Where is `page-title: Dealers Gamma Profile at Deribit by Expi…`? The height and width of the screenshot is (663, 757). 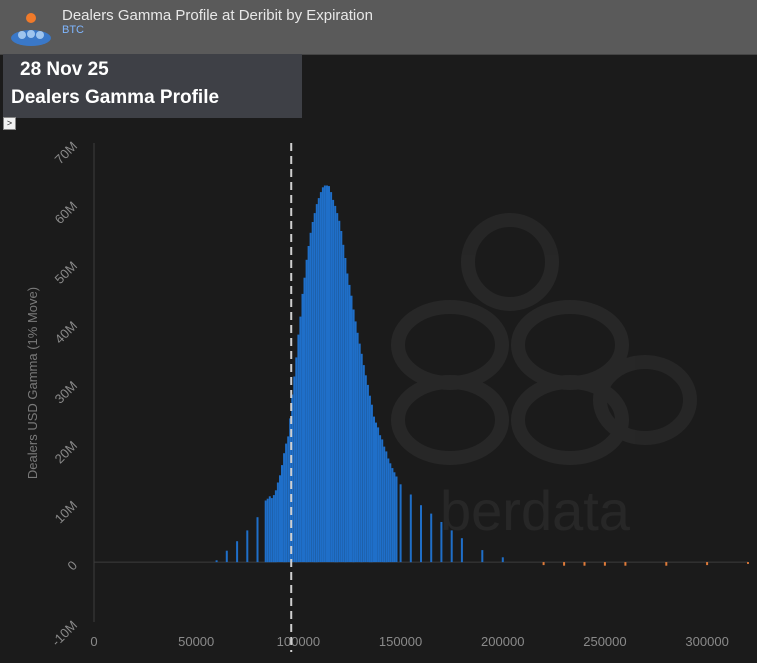
page-title: Dealers Gamma Profile at Deribit by Expi… is located at coordinates (217, 15).